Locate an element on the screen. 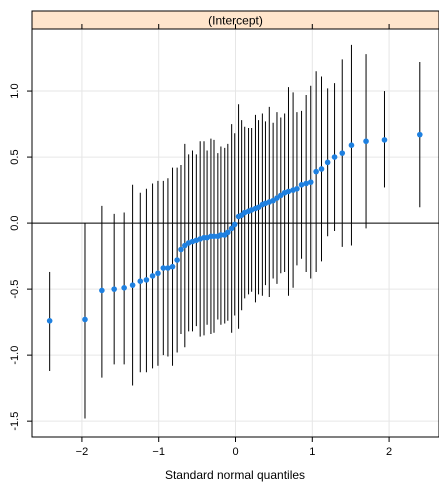 The height and width of the screenshot is (485, 439). y-tick-label: -0.5 is located at coordinates (15, 289).